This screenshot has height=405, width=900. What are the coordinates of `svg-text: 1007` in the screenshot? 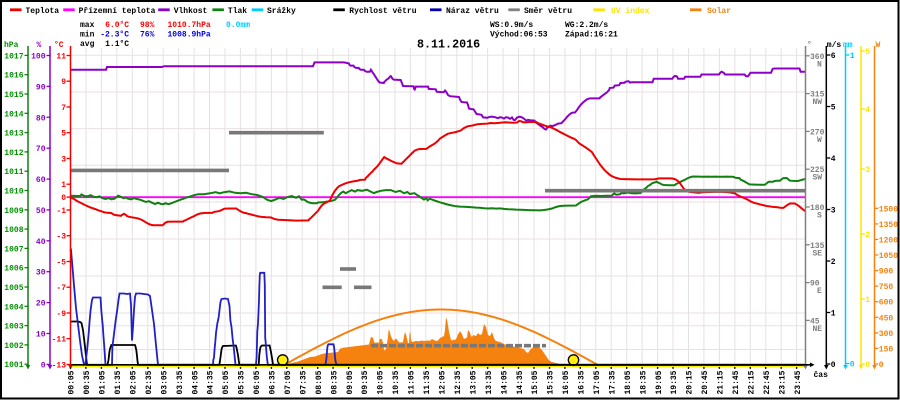 It's located at (13, 249).